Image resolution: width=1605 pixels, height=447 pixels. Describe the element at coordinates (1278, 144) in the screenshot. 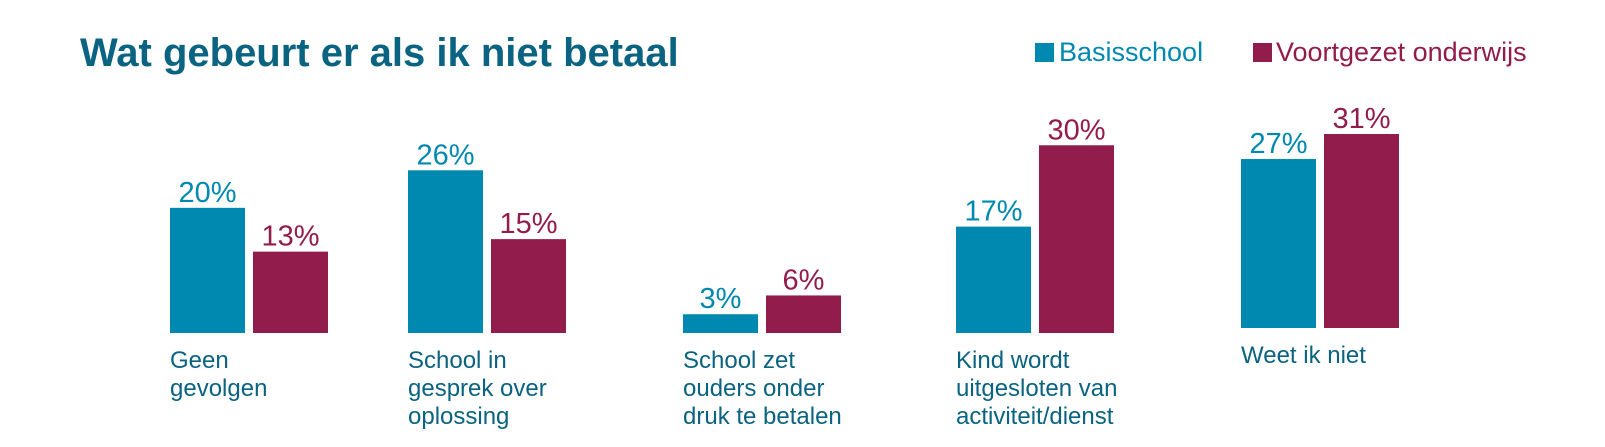

I see `value-label-basisschool-weet-ik-niet: 27%` at that location.